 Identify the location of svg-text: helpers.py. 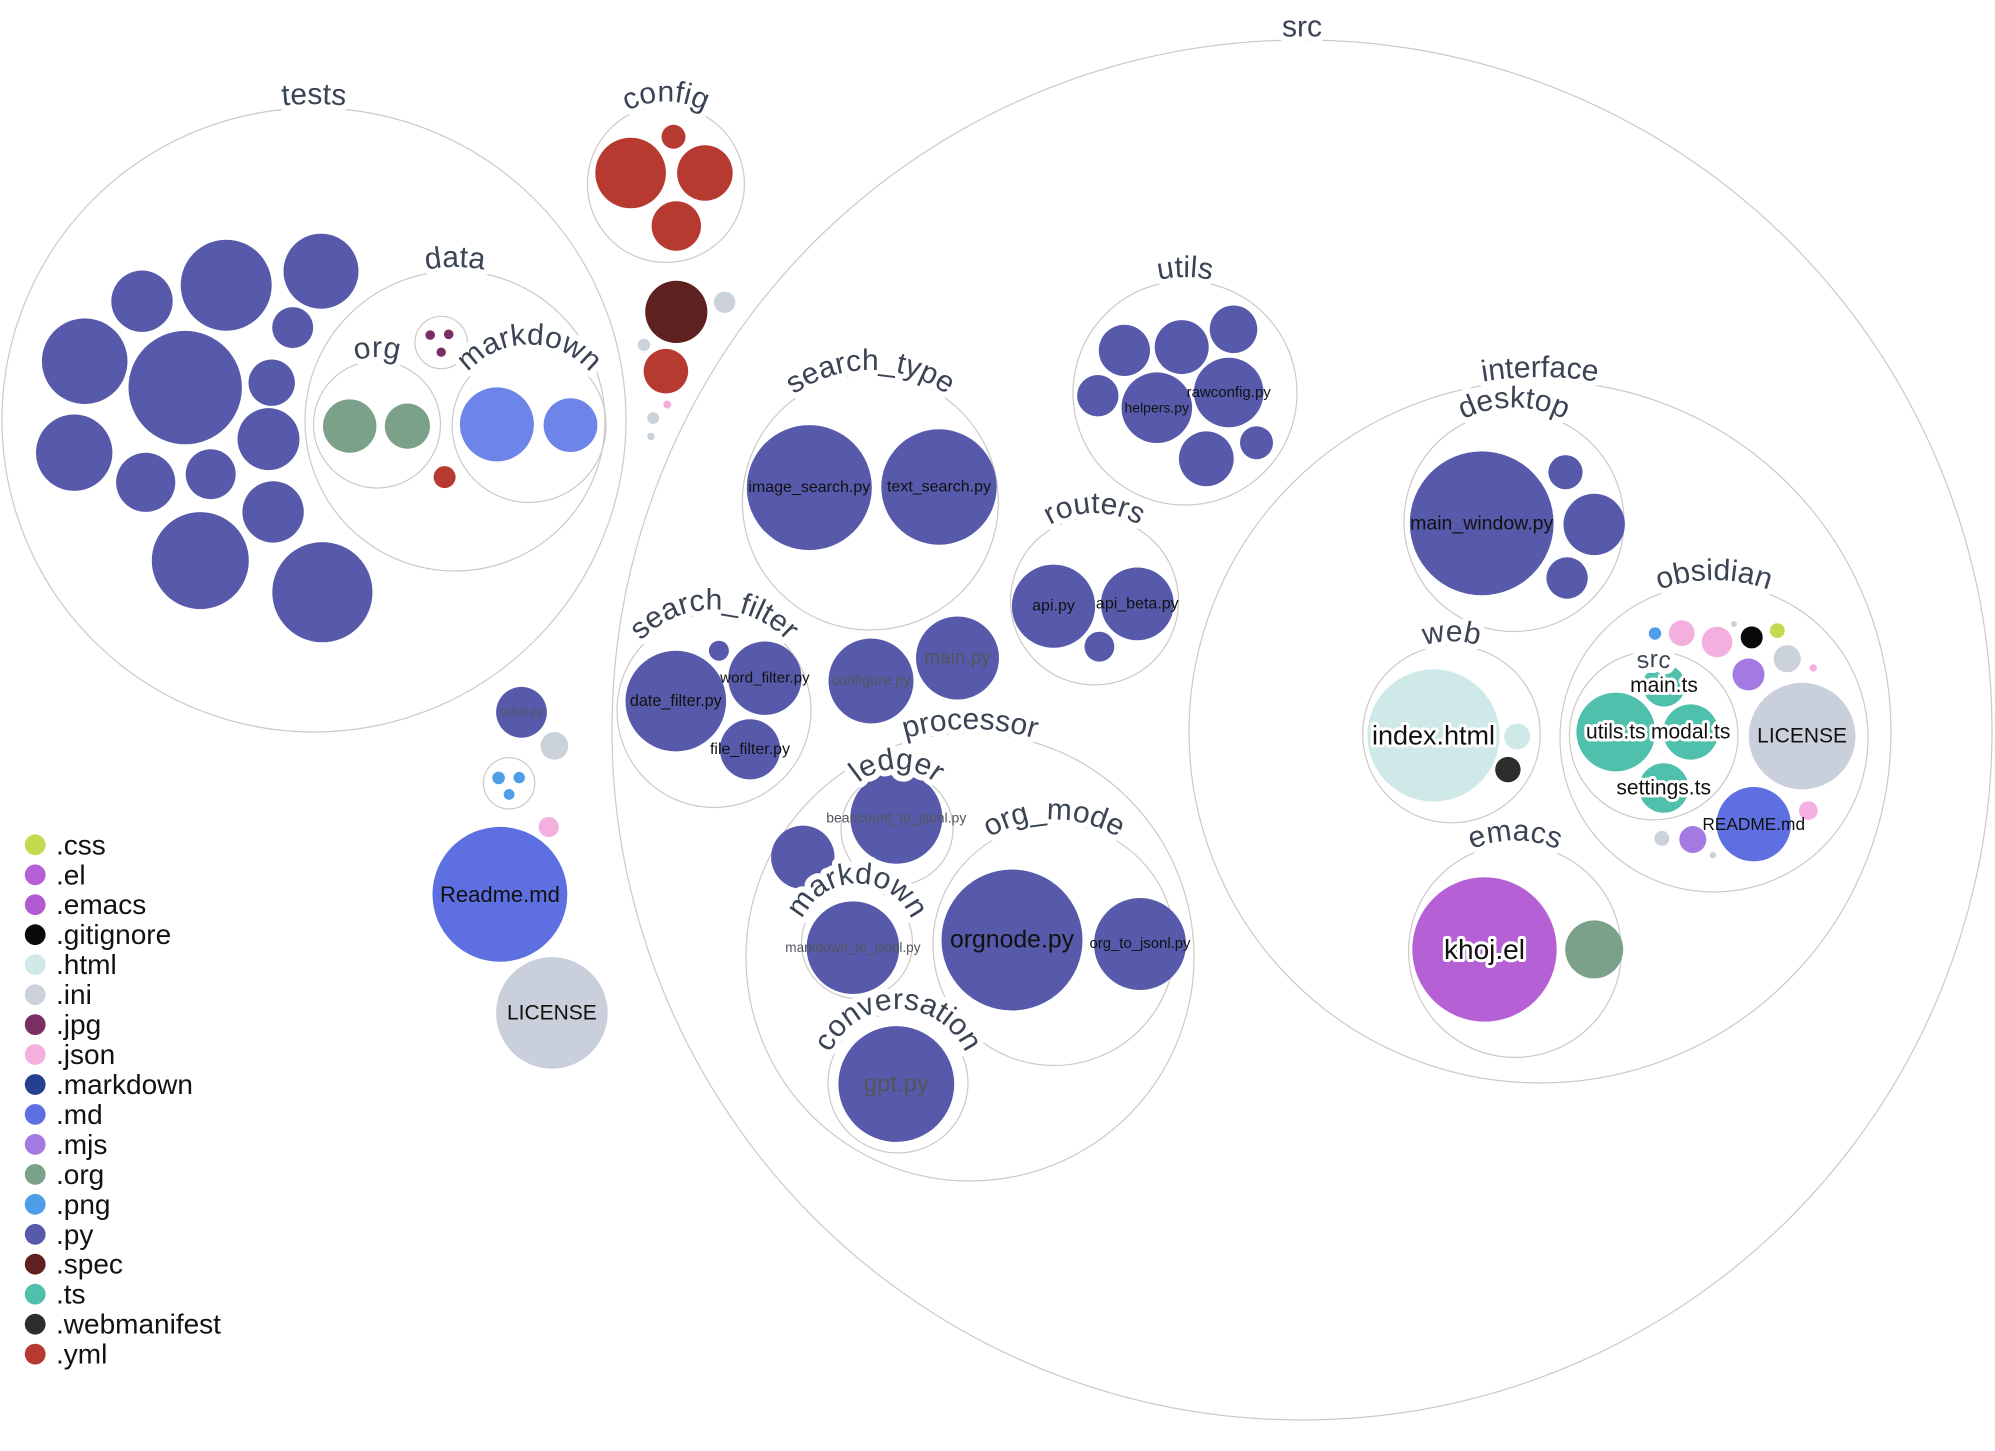
(1157, 408).